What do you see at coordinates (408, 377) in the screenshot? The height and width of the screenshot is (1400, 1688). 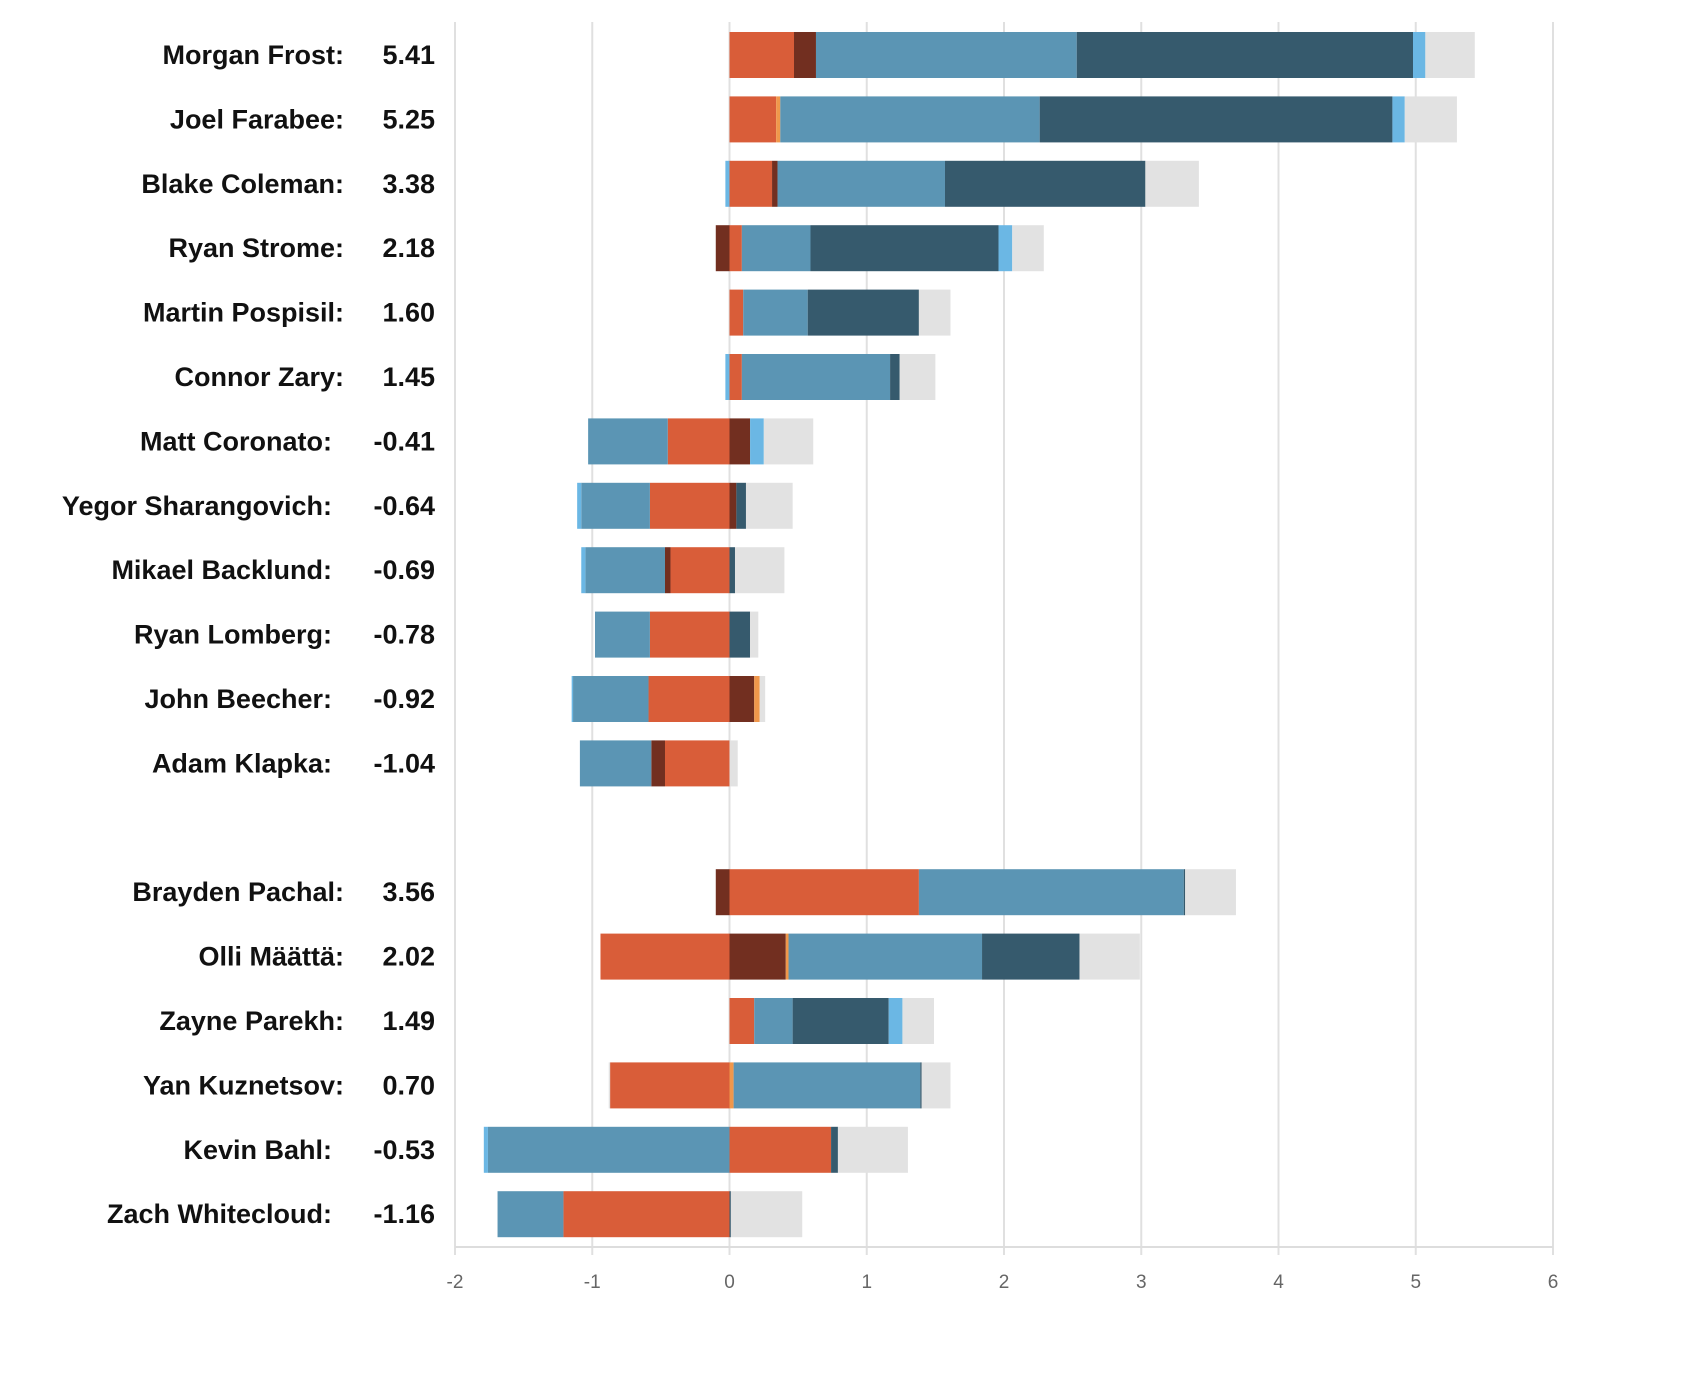 I see `player-value: 1.45` at bounding box center [408, 377].